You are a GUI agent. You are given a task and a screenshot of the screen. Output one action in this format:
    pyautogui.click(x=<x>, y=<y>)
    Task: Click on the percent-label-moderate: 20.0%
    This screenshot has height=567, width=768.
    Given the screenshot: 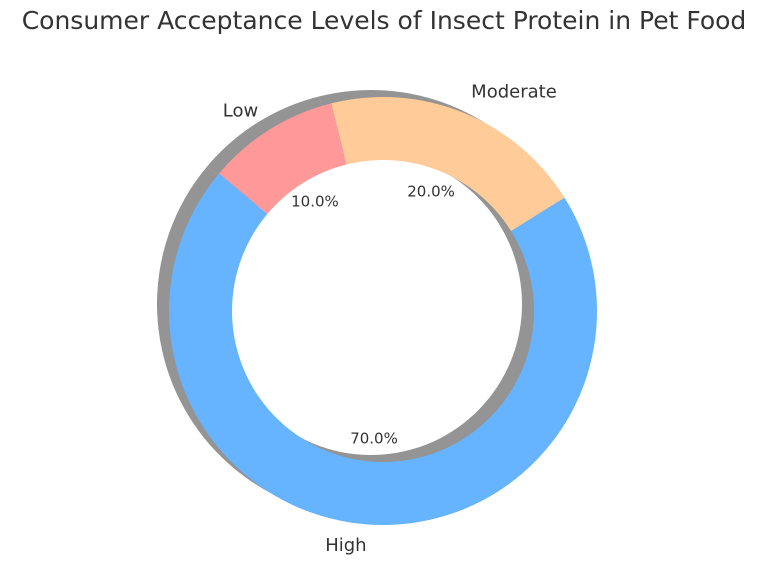 What is the action you would take?
    pyautogui.click(x=431, y=191)
    